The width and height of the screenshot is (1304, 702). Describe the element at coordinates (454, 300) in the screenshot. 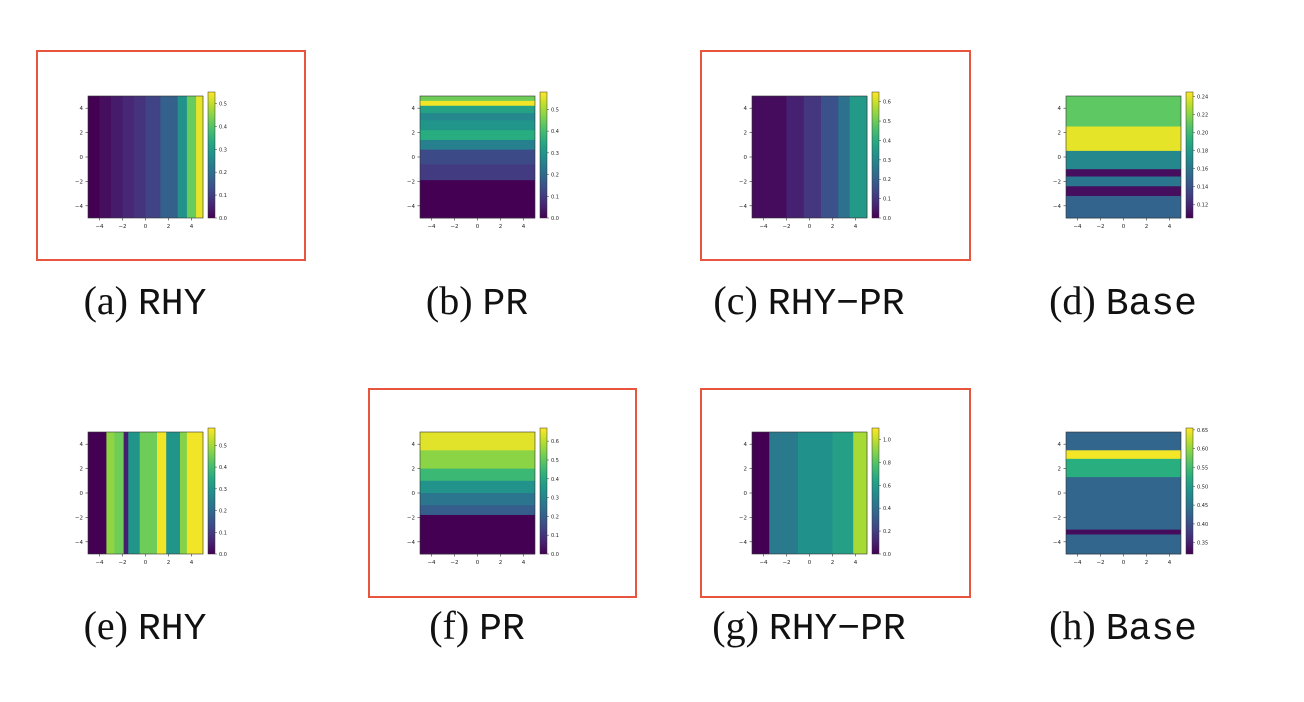

I see `caption-label: (b)` at that location.